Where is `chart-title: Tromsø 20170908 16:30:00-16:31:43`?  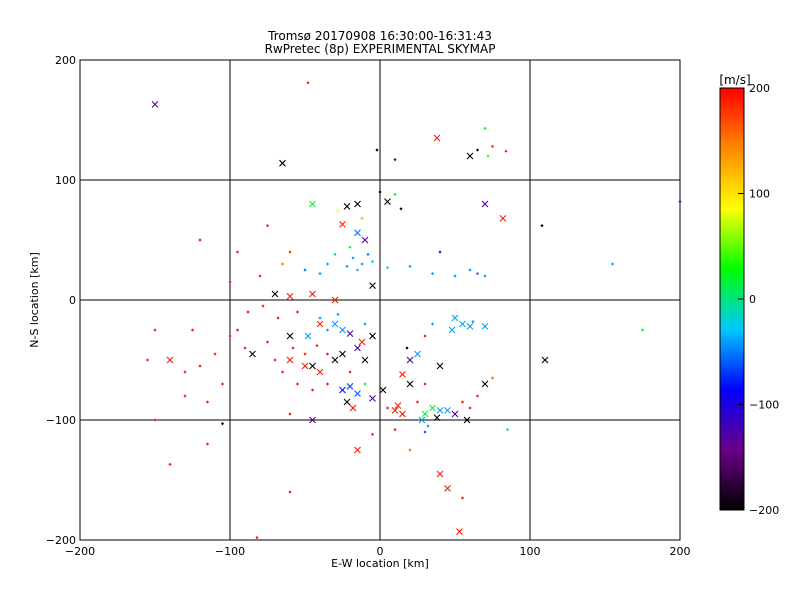 chart-title: Tromsø 20170908 16:30:00-16:31:43 is located at coordinates (379, 36).